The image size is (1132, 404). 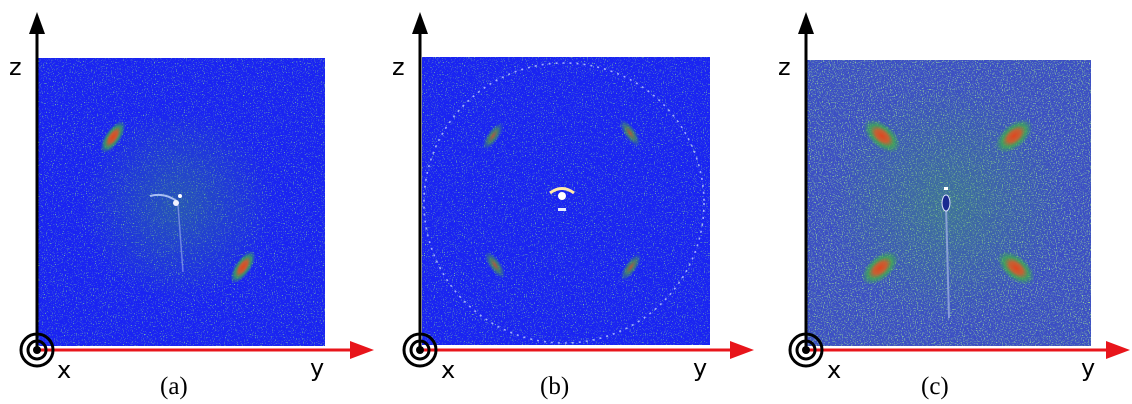 I want to click on beam-center-b, so click(x=562, y=196).